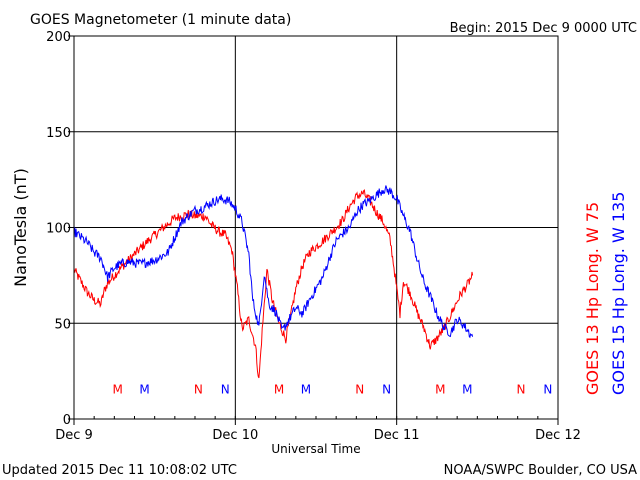  Describe the element at coordinates (20, 227) in the screenshot. I see `y-axis-label: NanoTesla (nT)` at that location.